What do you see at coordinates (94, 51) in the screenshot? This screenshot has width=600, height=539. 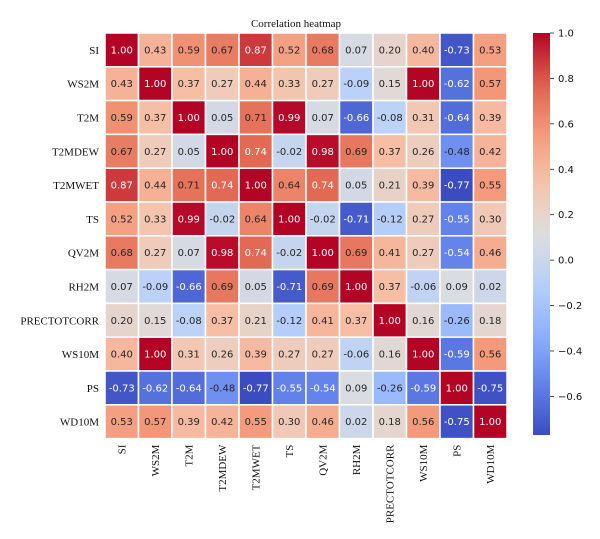 I see `y-tick-label: SI` at bounding box center [94, 51].